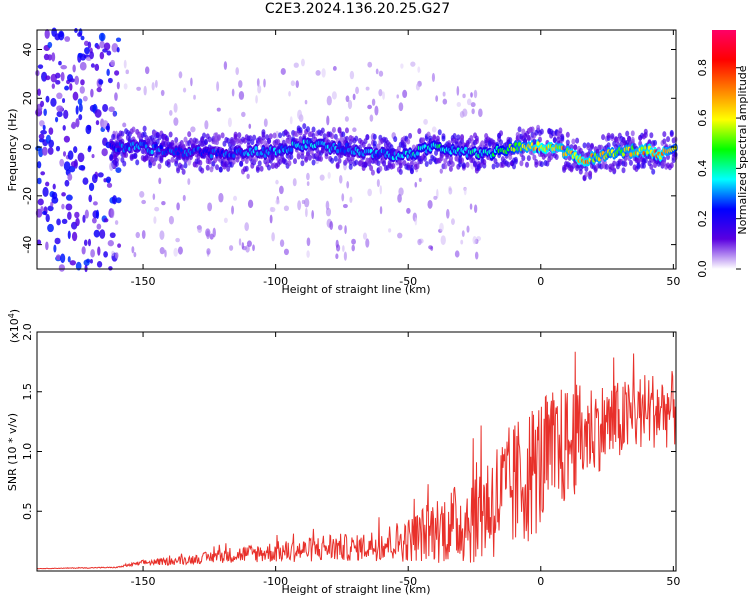 The height and width of the screenshot is (600, 750). I want to click on x-tick-label: -150, so click(143, 281).